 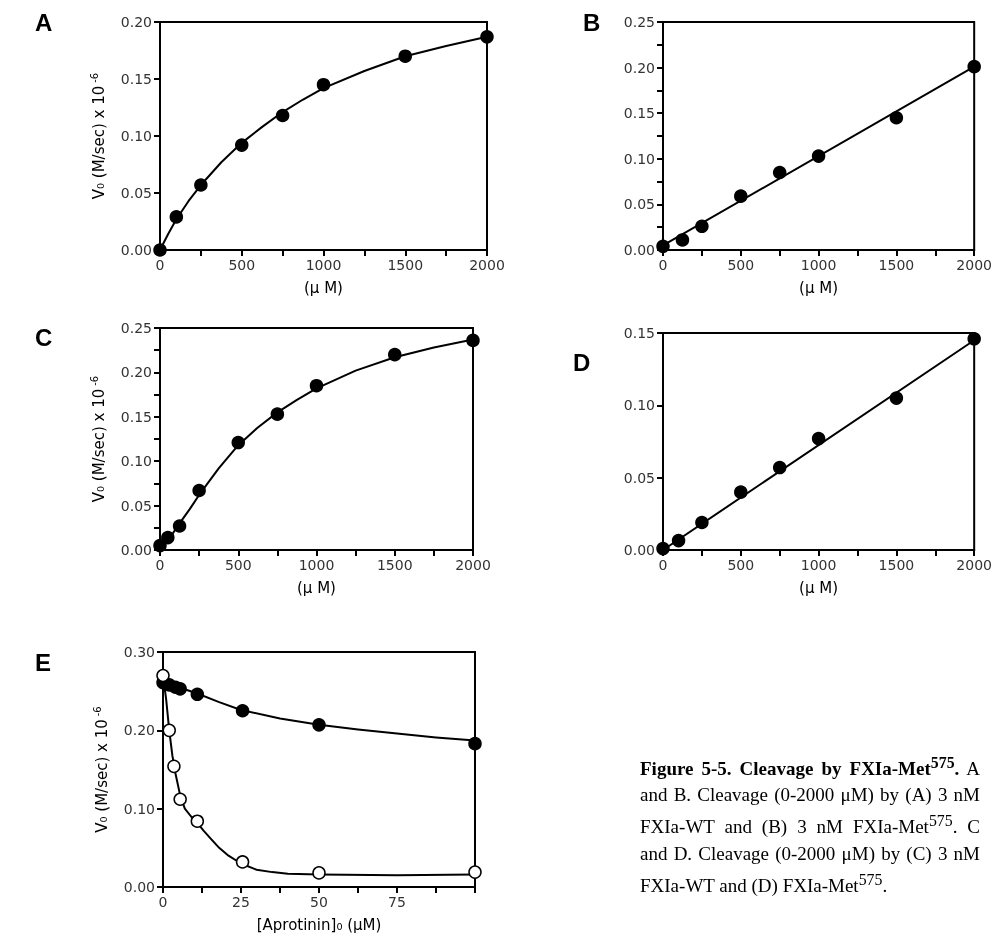 What do you see at coordinates (397, 902) in the screenshot?
I see `x-tick-label: 75` at bounding box center [397, 902].